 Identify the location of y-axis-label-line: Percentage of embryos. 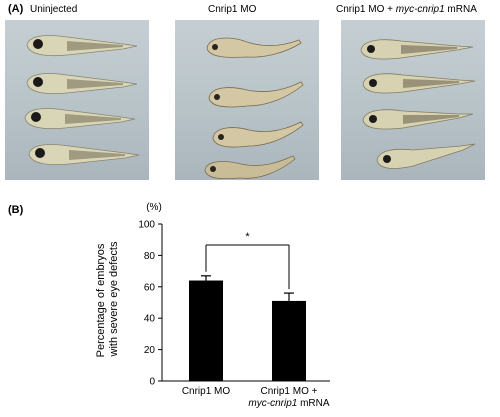
(101, 300).